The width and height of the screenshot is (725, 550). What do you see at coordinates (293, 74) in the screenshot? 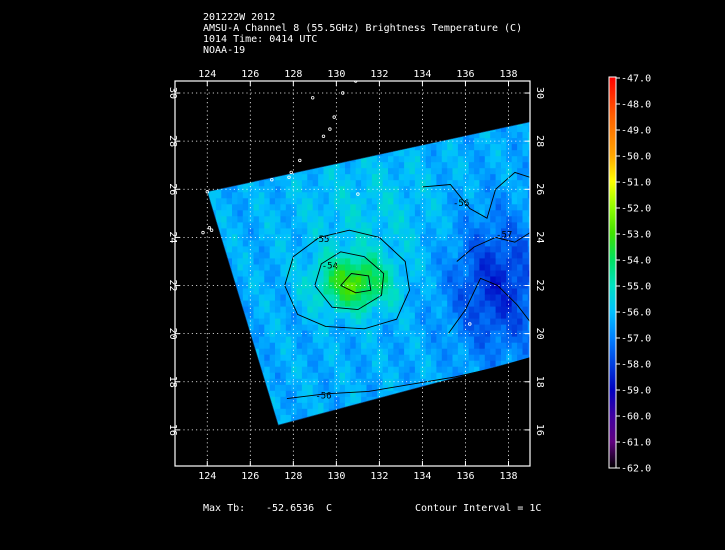
I see `x-tick-label-top: 128` at bounding box center [293, 74].